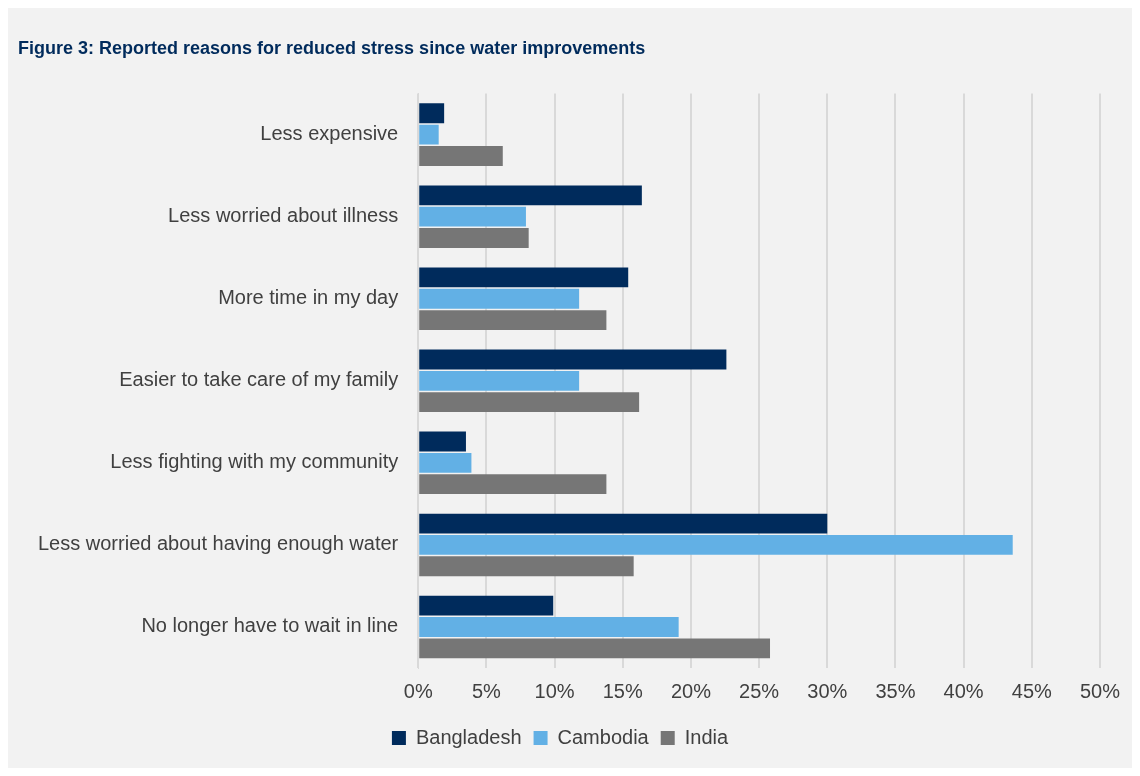  Describe the element at coordinates (218, 543) in the screenshot. I see `y-tick-label: Less worried about having enough water` at that location.